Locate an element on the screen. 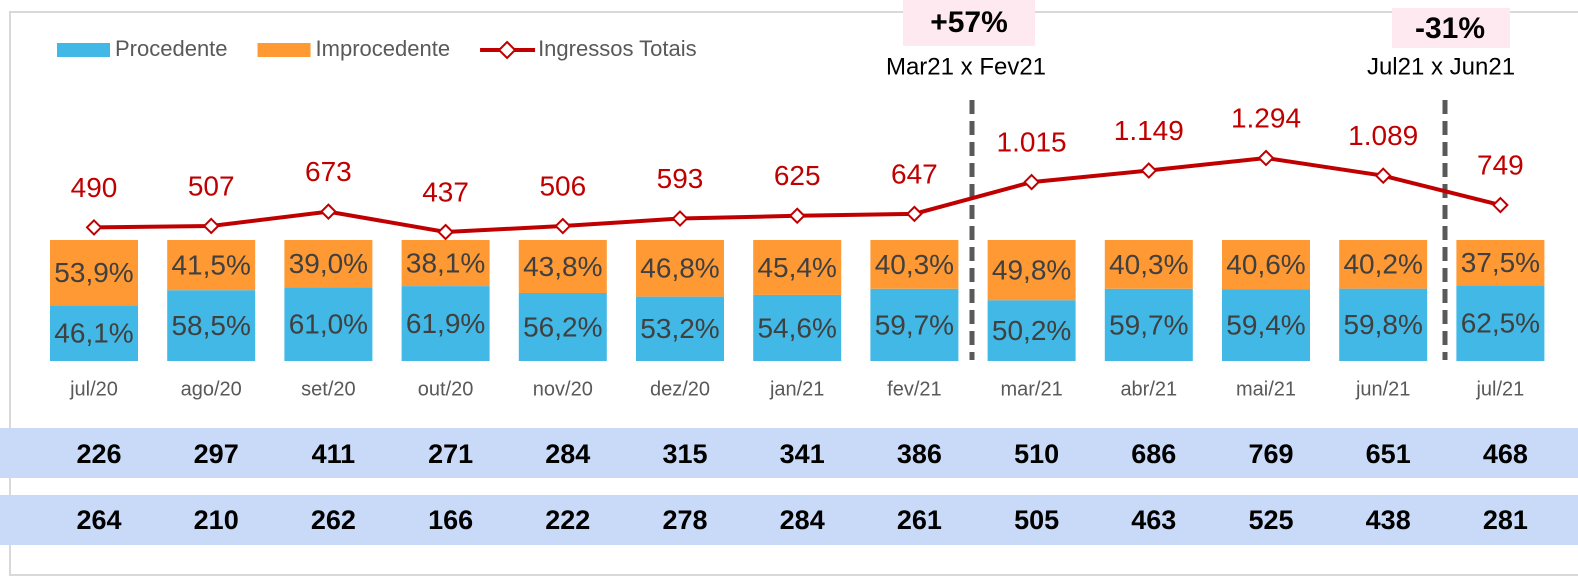 This screenshot has width=1578, height=583. x-tick-label: fev/21 is located at coordinates (914, 389).